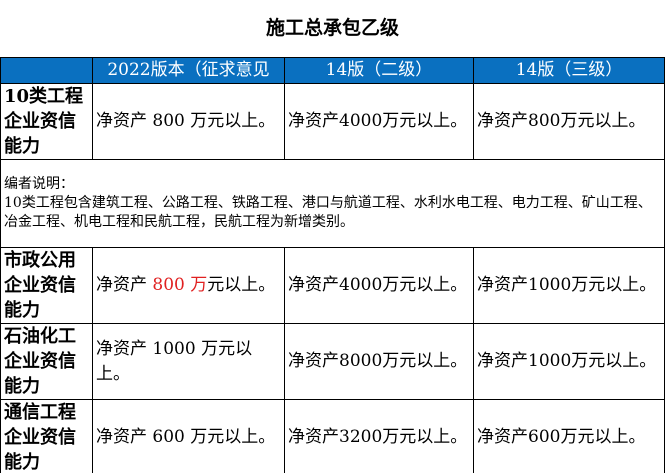  What do you see at coordinates (46, 436) in the screenshot?
I see `row-label: 通信工程企业资信能力` at bounding box center [46, 436].